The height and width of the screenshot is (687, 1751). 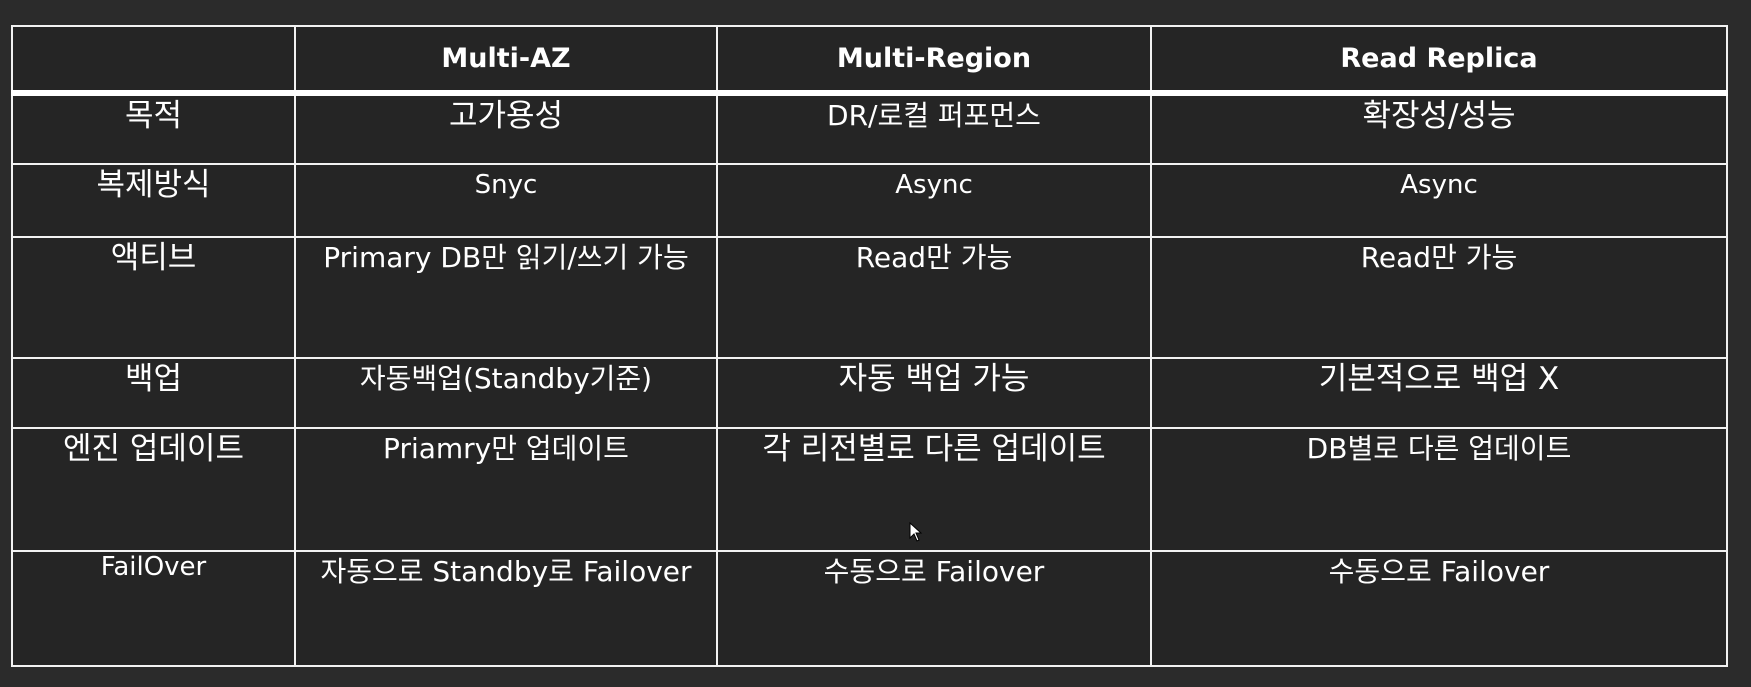 I want to click on row-label-backup: 백업, so click(x=153, y=393).